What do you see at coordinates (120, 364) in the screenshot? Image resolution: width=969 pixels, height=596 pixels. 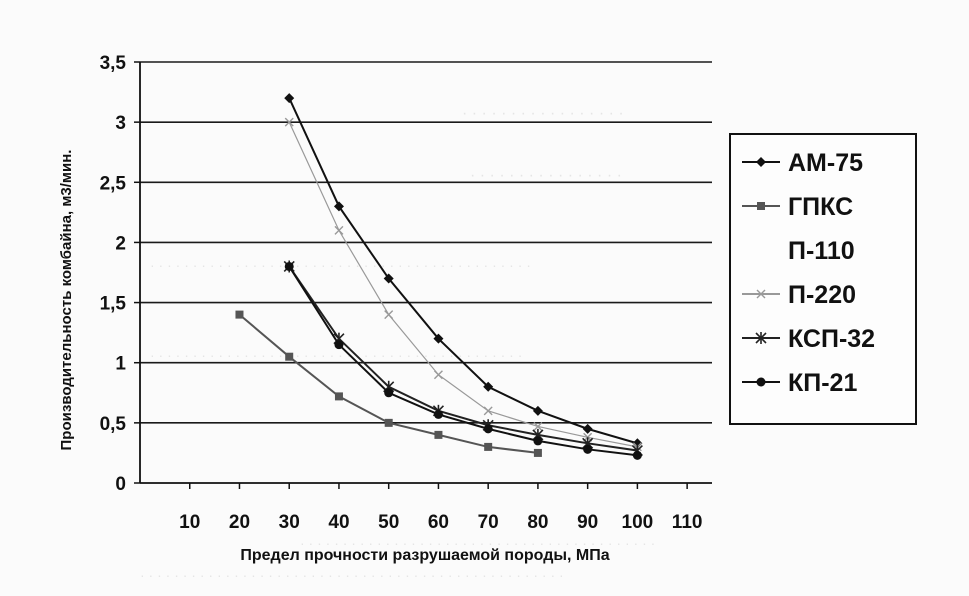 I see `y-tick-label: 1` at bounding box center [120, 364].